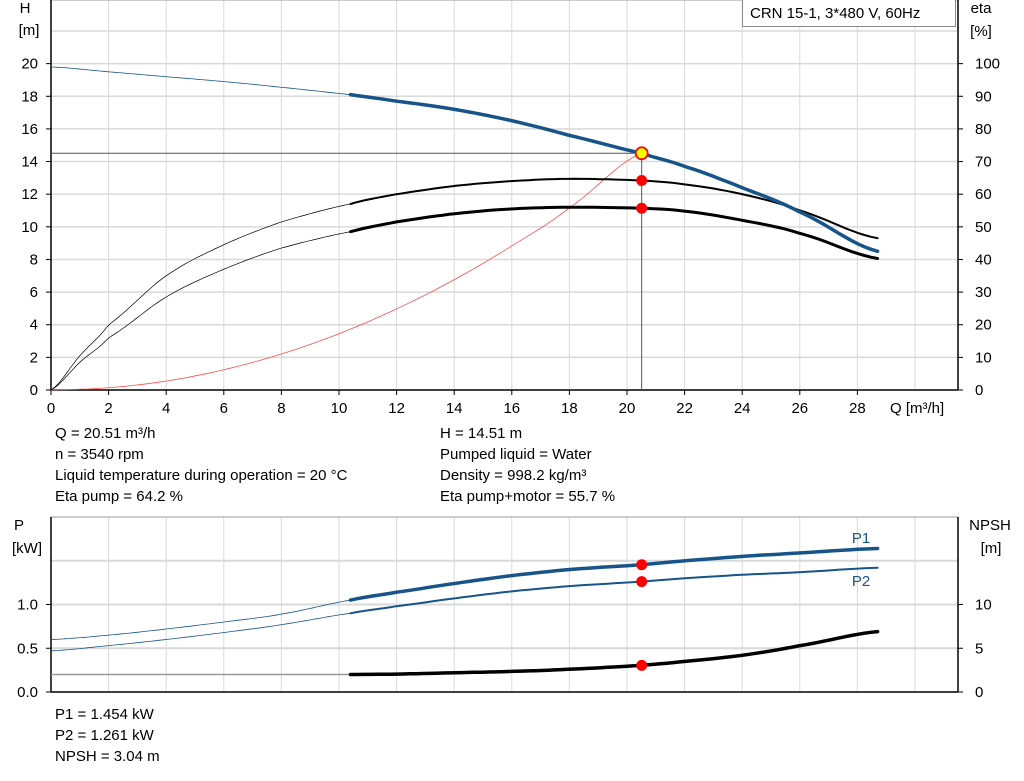 This screenshot has height=781, width=1024. What do you see at coordinates (861, 538) in the screenshot?
I see `p1-series-label: P1` at bounding box center [861, 538].